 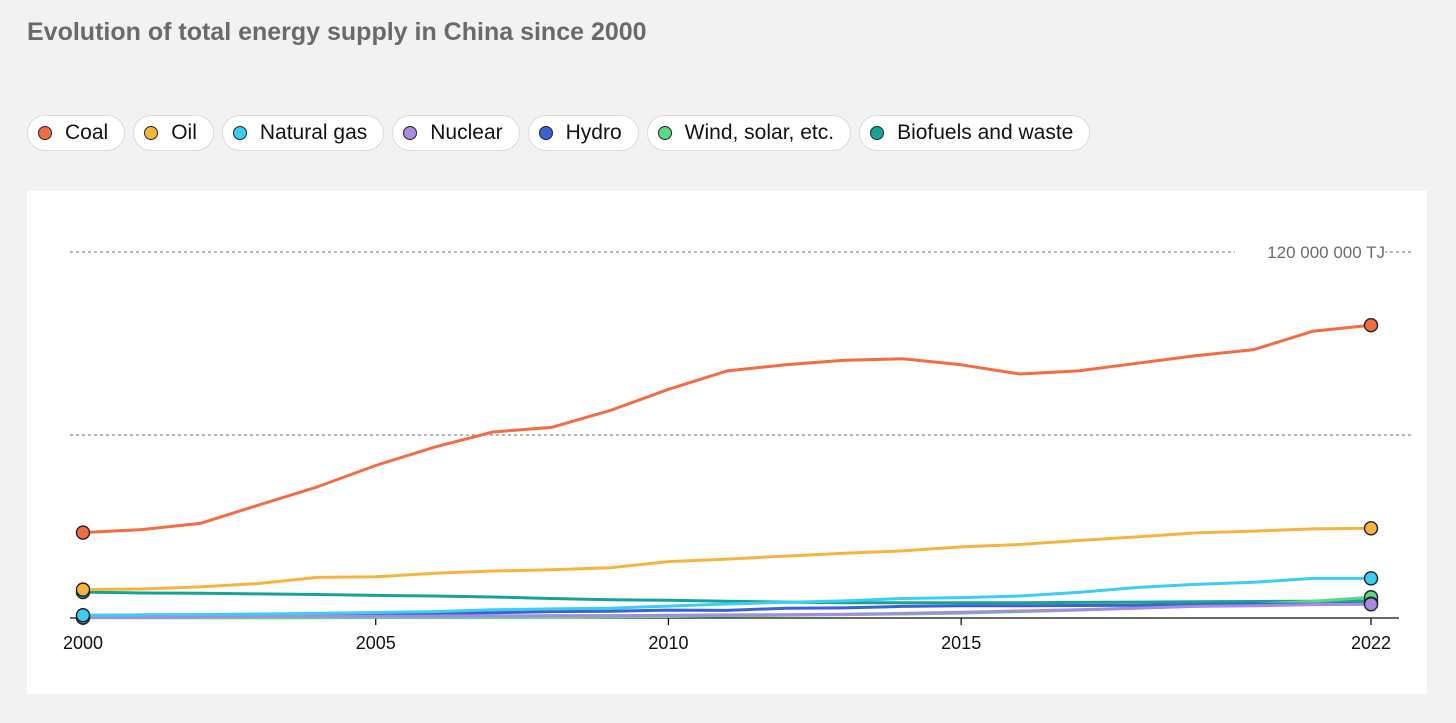 What do you see at coordinates (376, 643) in the screenshot?
I see `x-tick-label: 2005` at bounding box center [376, 643].